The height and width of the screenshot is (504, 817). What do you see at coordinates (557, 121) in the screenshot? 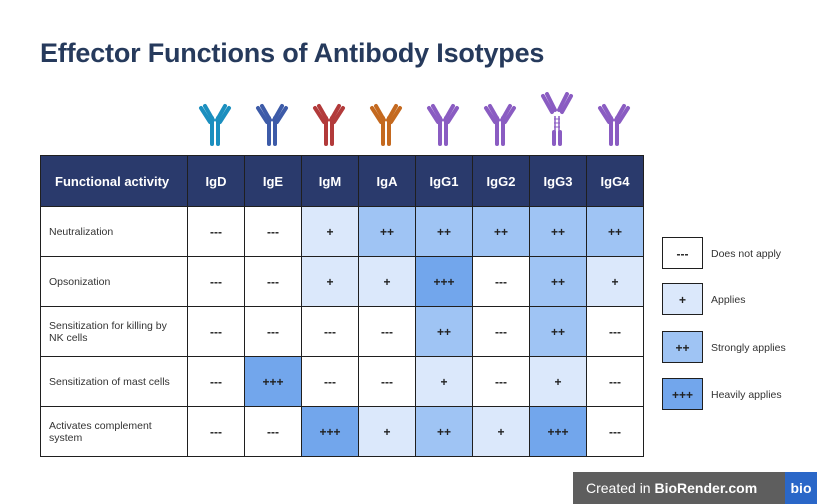
I see `igg3-antibody-icon` at bounding box center [557, 121].